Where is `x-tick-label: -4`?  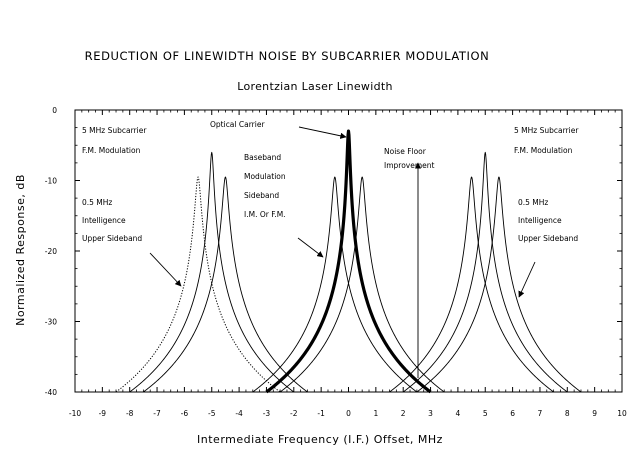 x-tick-label: -4 is located at coordinates (239, 413).